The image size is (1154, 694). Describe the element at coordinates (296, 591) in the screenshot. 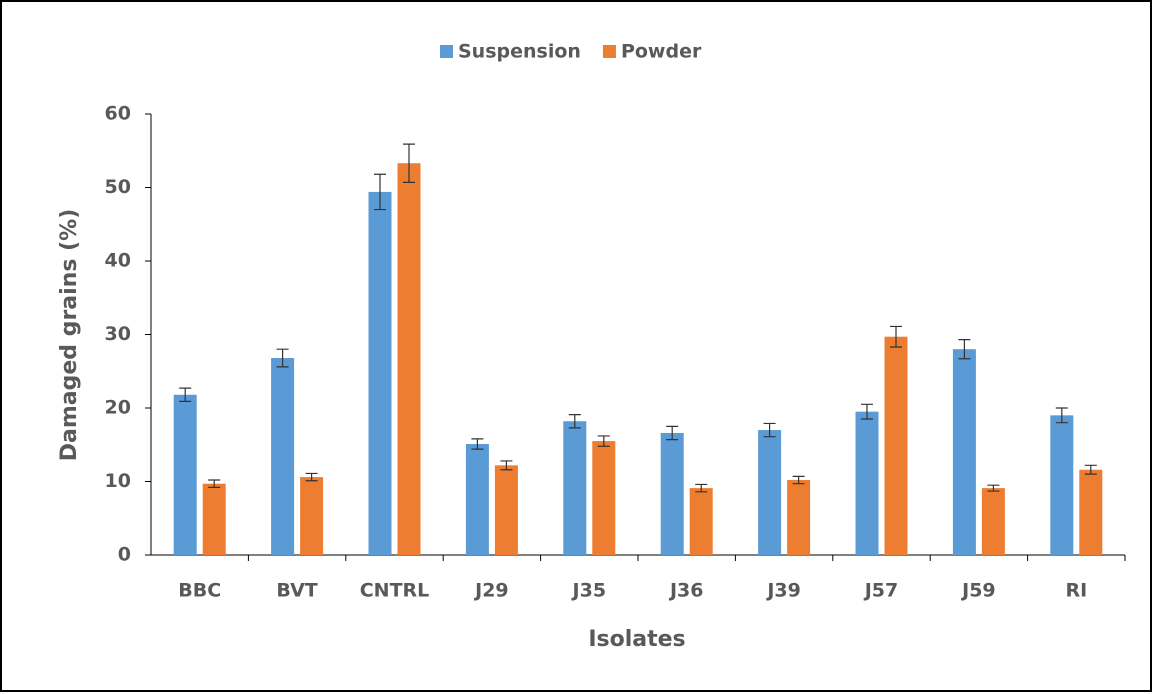

I see `x-tick-label: BVT` at that location.